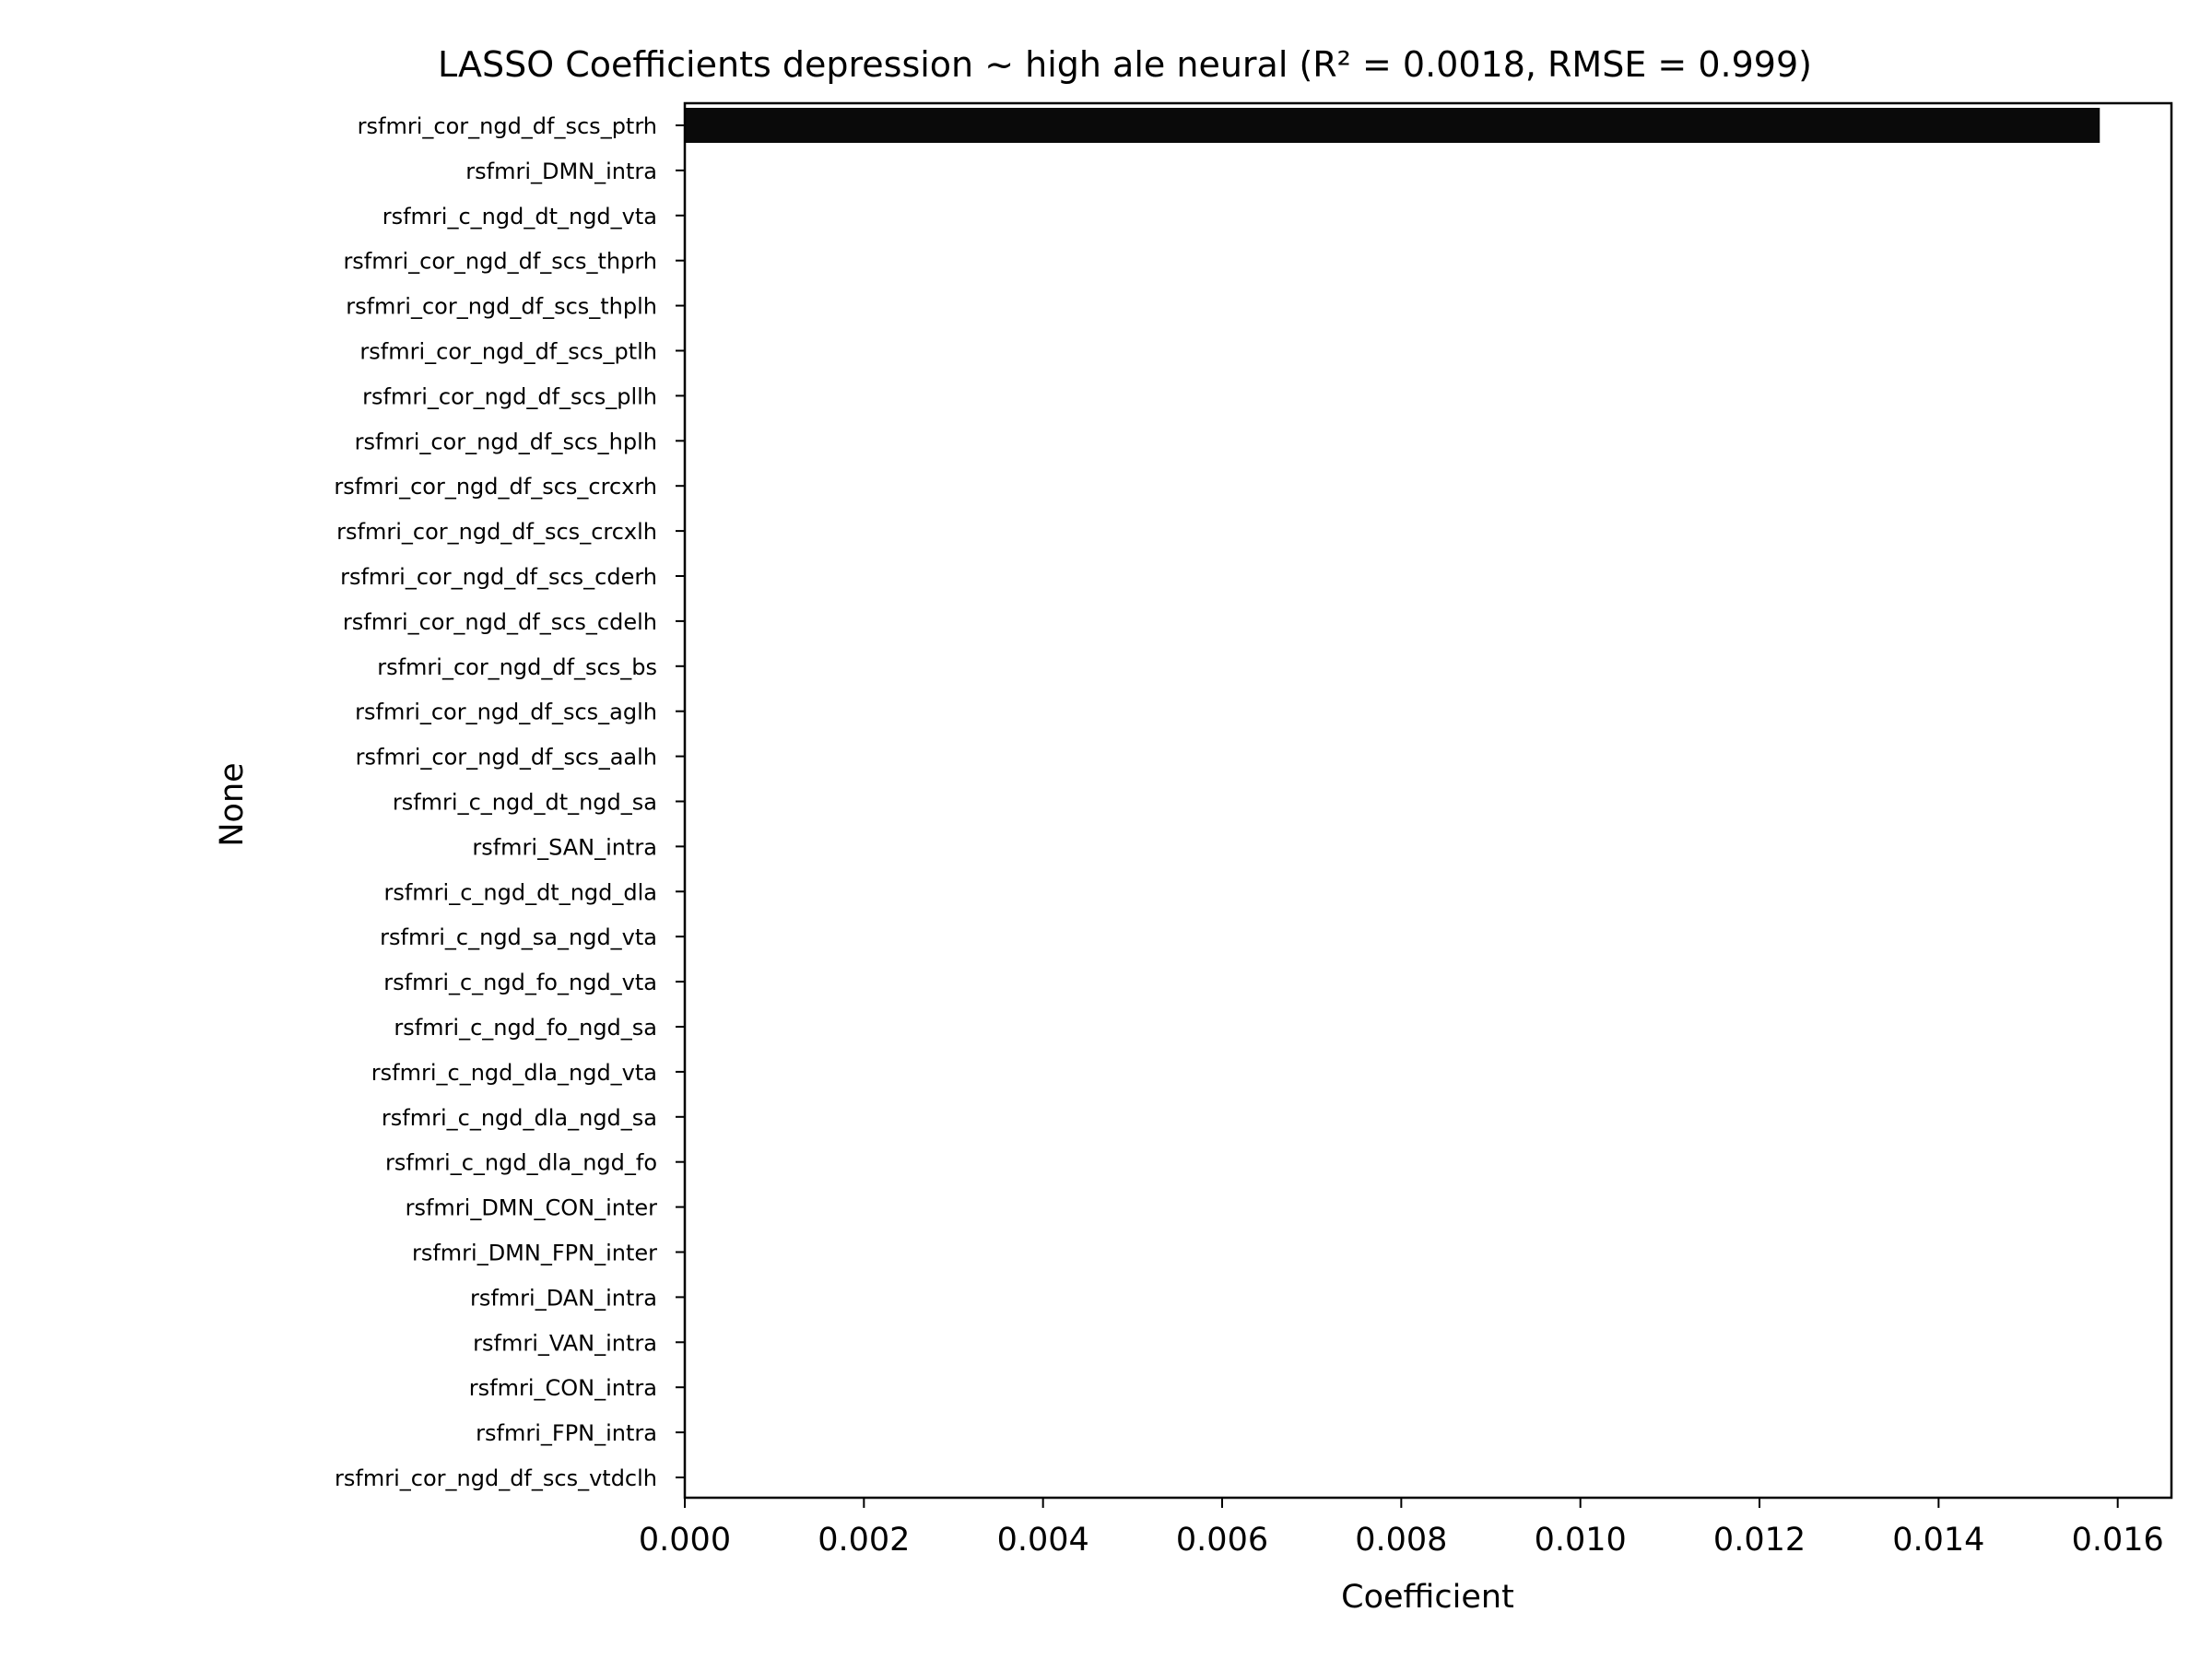 This screenshot has width=2212, height=1659. What do you see at coordinates (498, 577) in the screenshot?
I see `y-tick-label: rsfmri_cor_ngd_df_scs_cderh` at bounding box center [498, 577].